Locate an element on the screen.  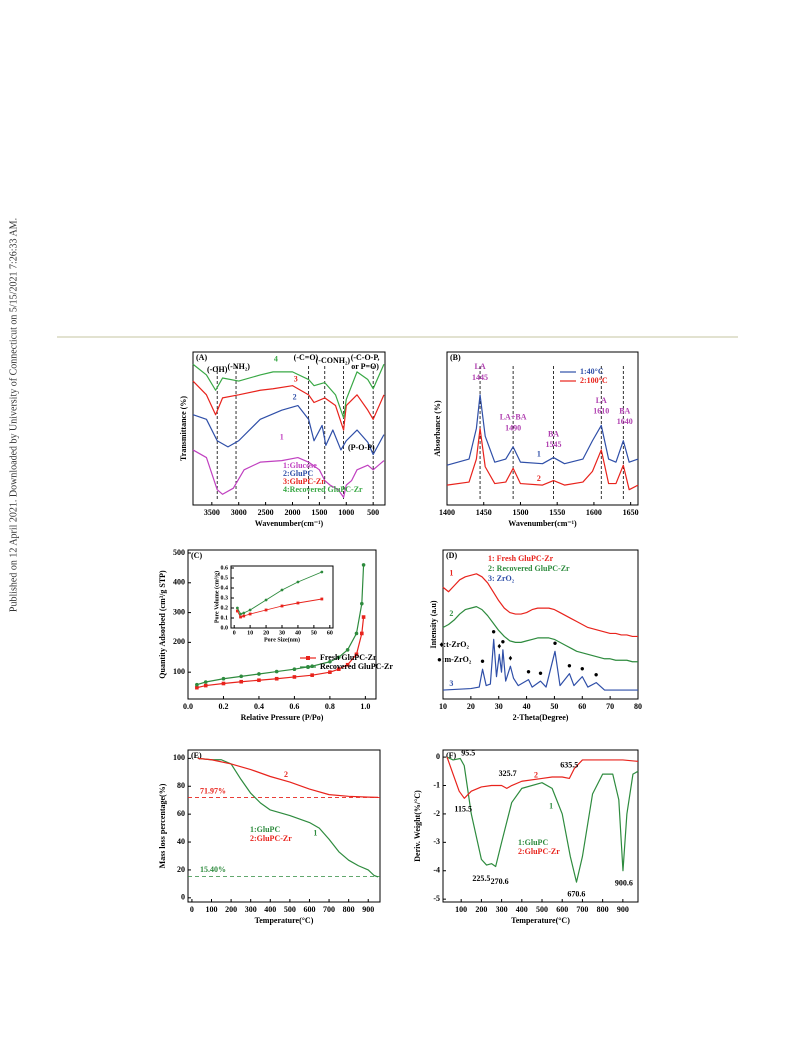
y-tick-label: -3 is located at coordinates (436, 841).